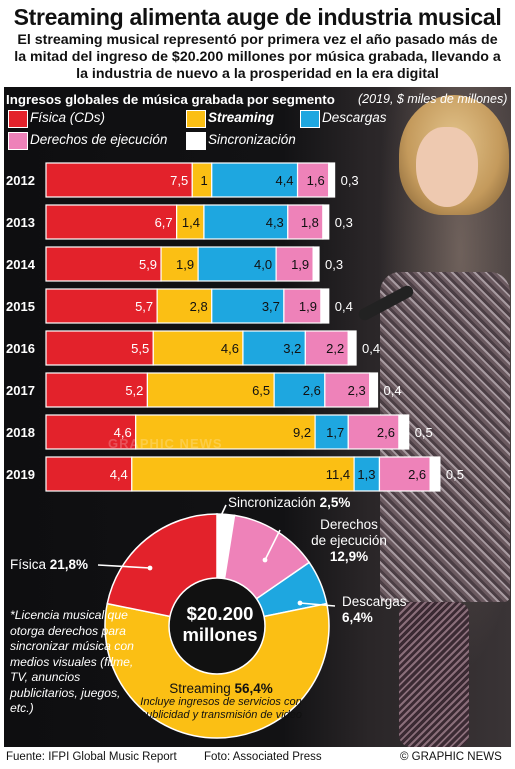  I want to click on year-label: 2018, so click(20, 432).